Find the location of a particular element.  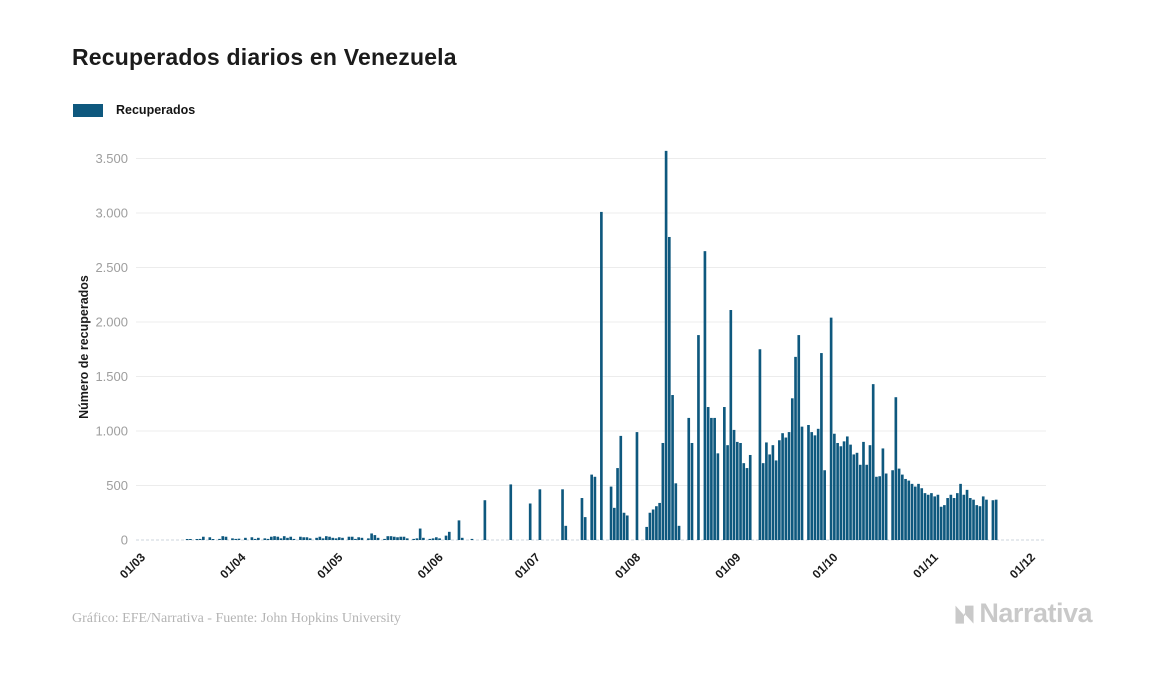

narrativa-logo: Narrativa is located at coordinates (1021, 613).